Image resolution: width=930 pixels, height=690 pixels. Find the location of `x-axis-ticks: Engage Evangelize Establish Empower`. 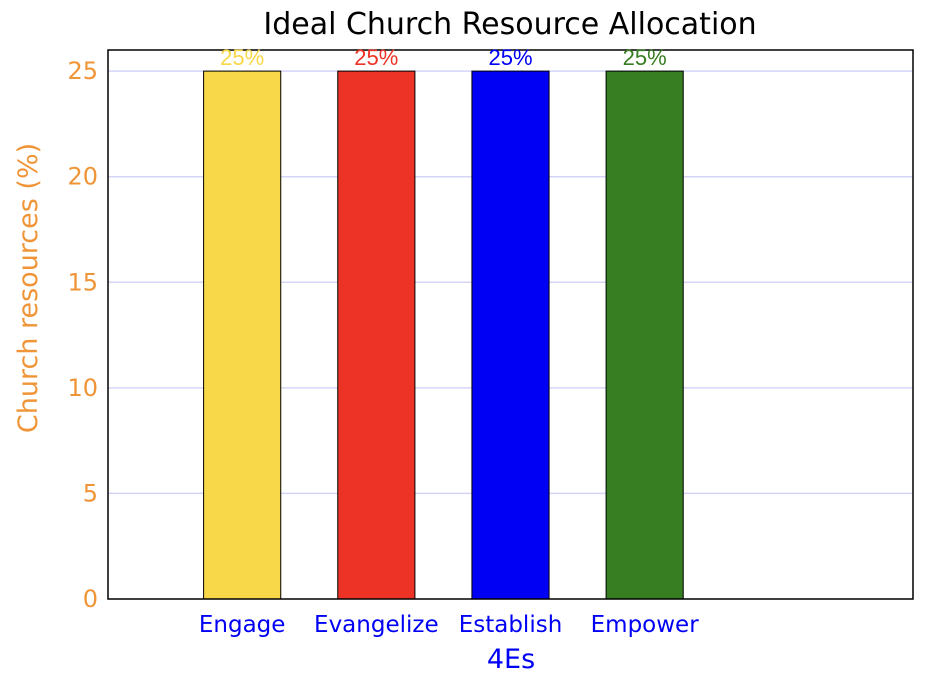

x-axis-ticks: Engage Evangelize Establish Empower is located at coordinates (449, 625).